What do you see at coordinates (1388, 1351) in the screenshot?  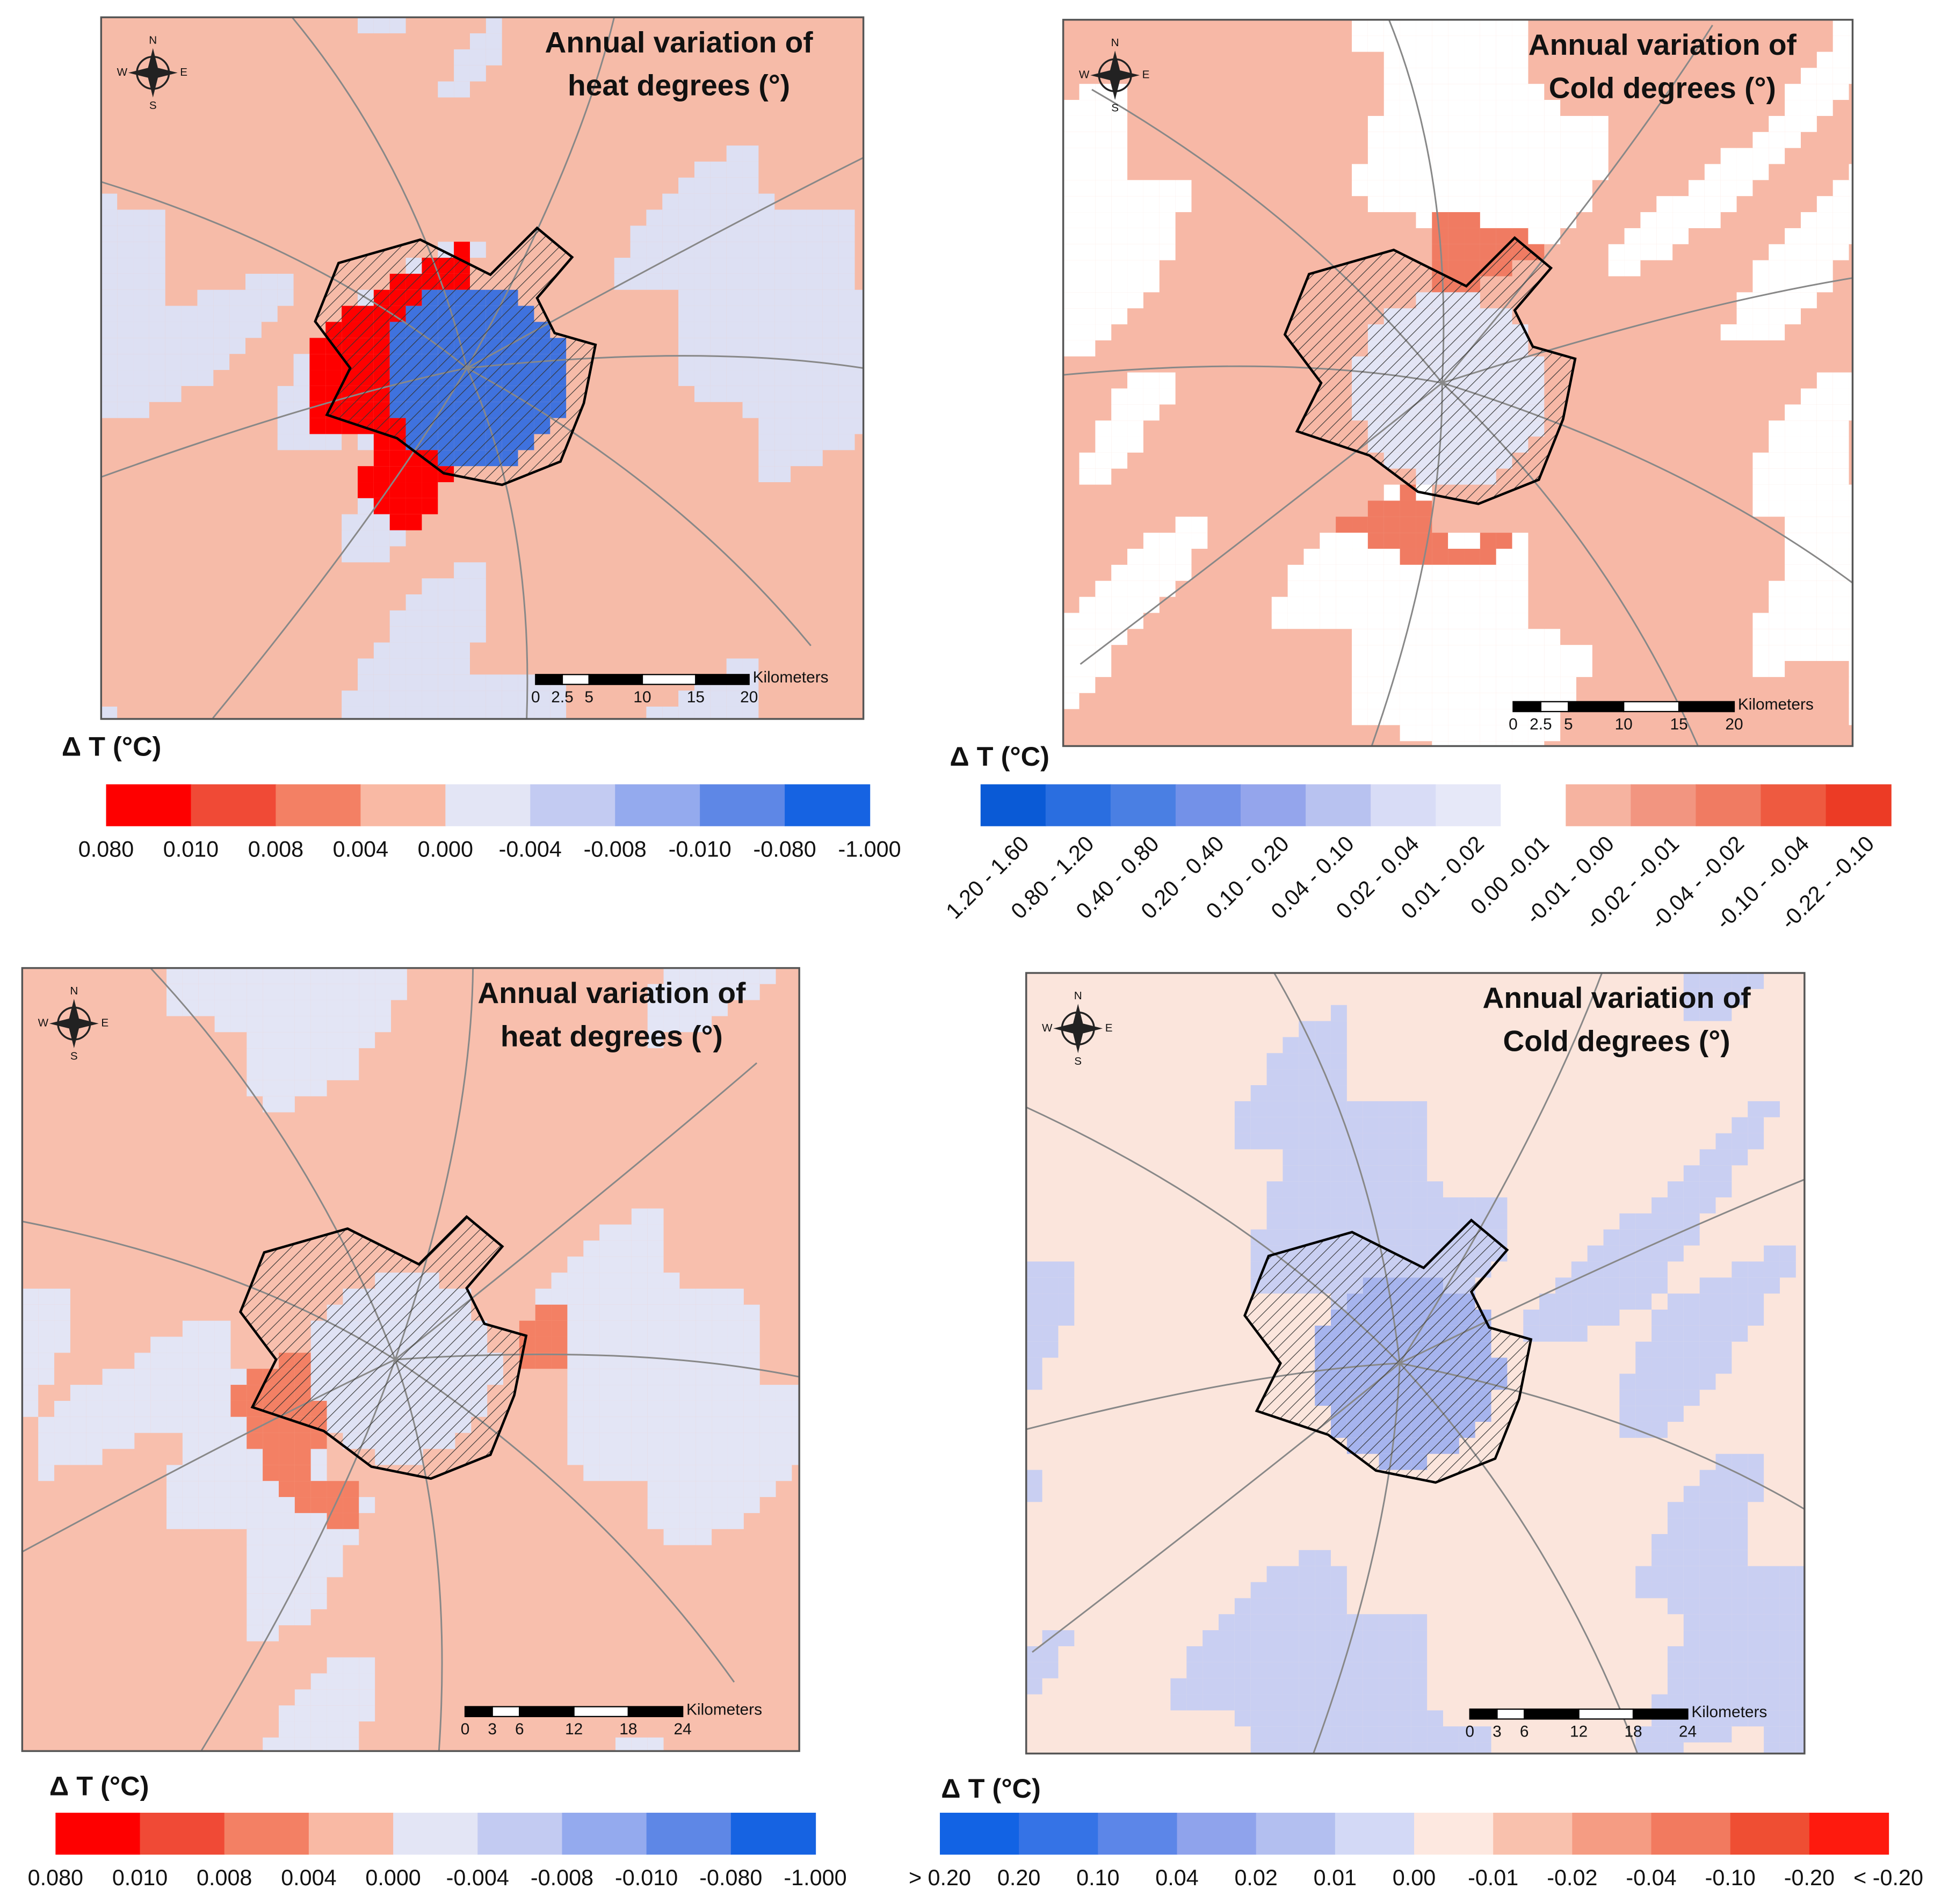 I see `city-boundary` at bounding box center [1388, 1351].